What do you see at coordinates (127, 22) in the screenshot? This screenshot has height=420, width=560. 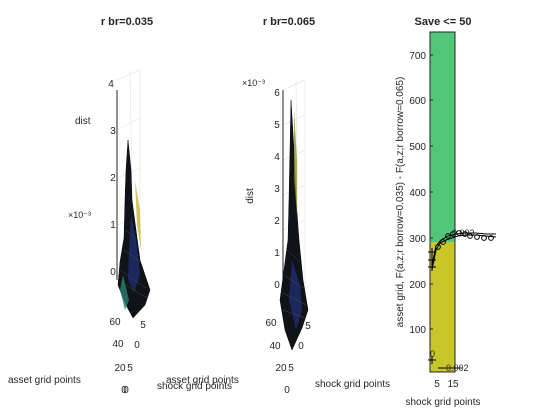 I see `plot-title-1: r br=0.035` at bounding box center [127, 22].